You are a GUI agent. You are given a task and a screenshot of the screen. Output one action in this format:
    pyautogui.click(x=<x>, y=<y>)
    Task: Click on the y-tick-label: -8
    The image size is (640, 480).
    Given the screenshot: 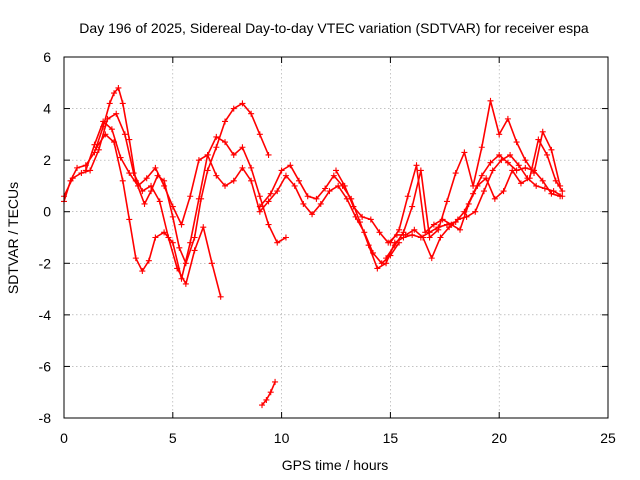 What is the action you would take?
    pyautogui.click(x=45, y=418)
    